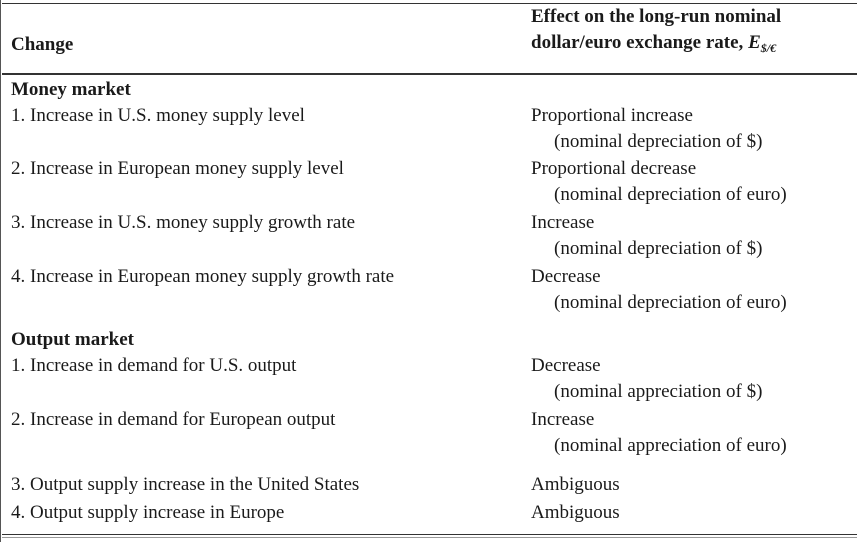 This screenshot has width=857, height=542. What do you see at coordinates (612, 115) in the screenshot?
I see `effect-cell: Proportional increase` at bounding box center [612, 115].